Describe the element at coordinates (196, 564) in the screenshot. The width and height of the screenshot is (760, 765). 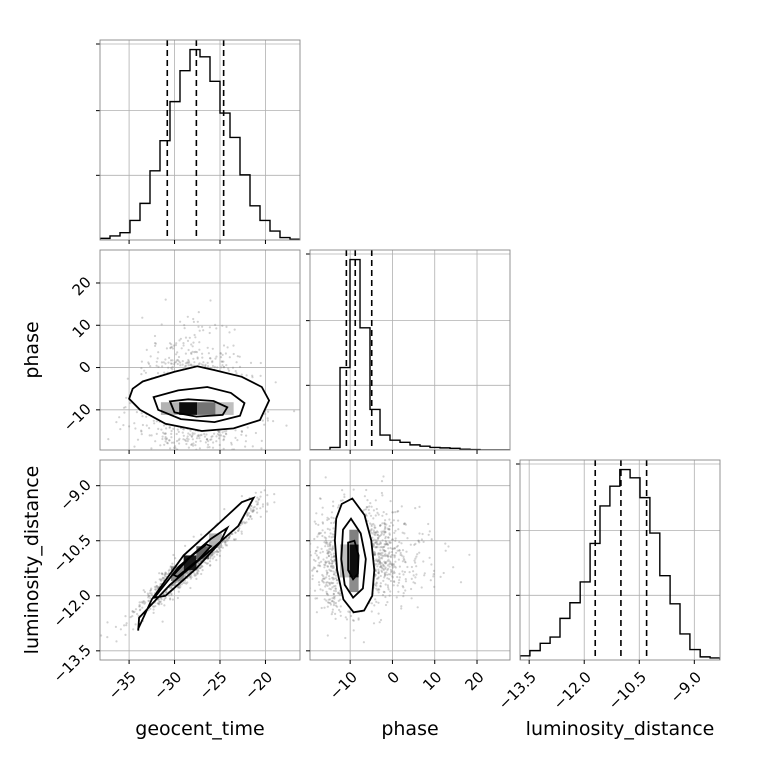
I see `contour-fill` at that location.